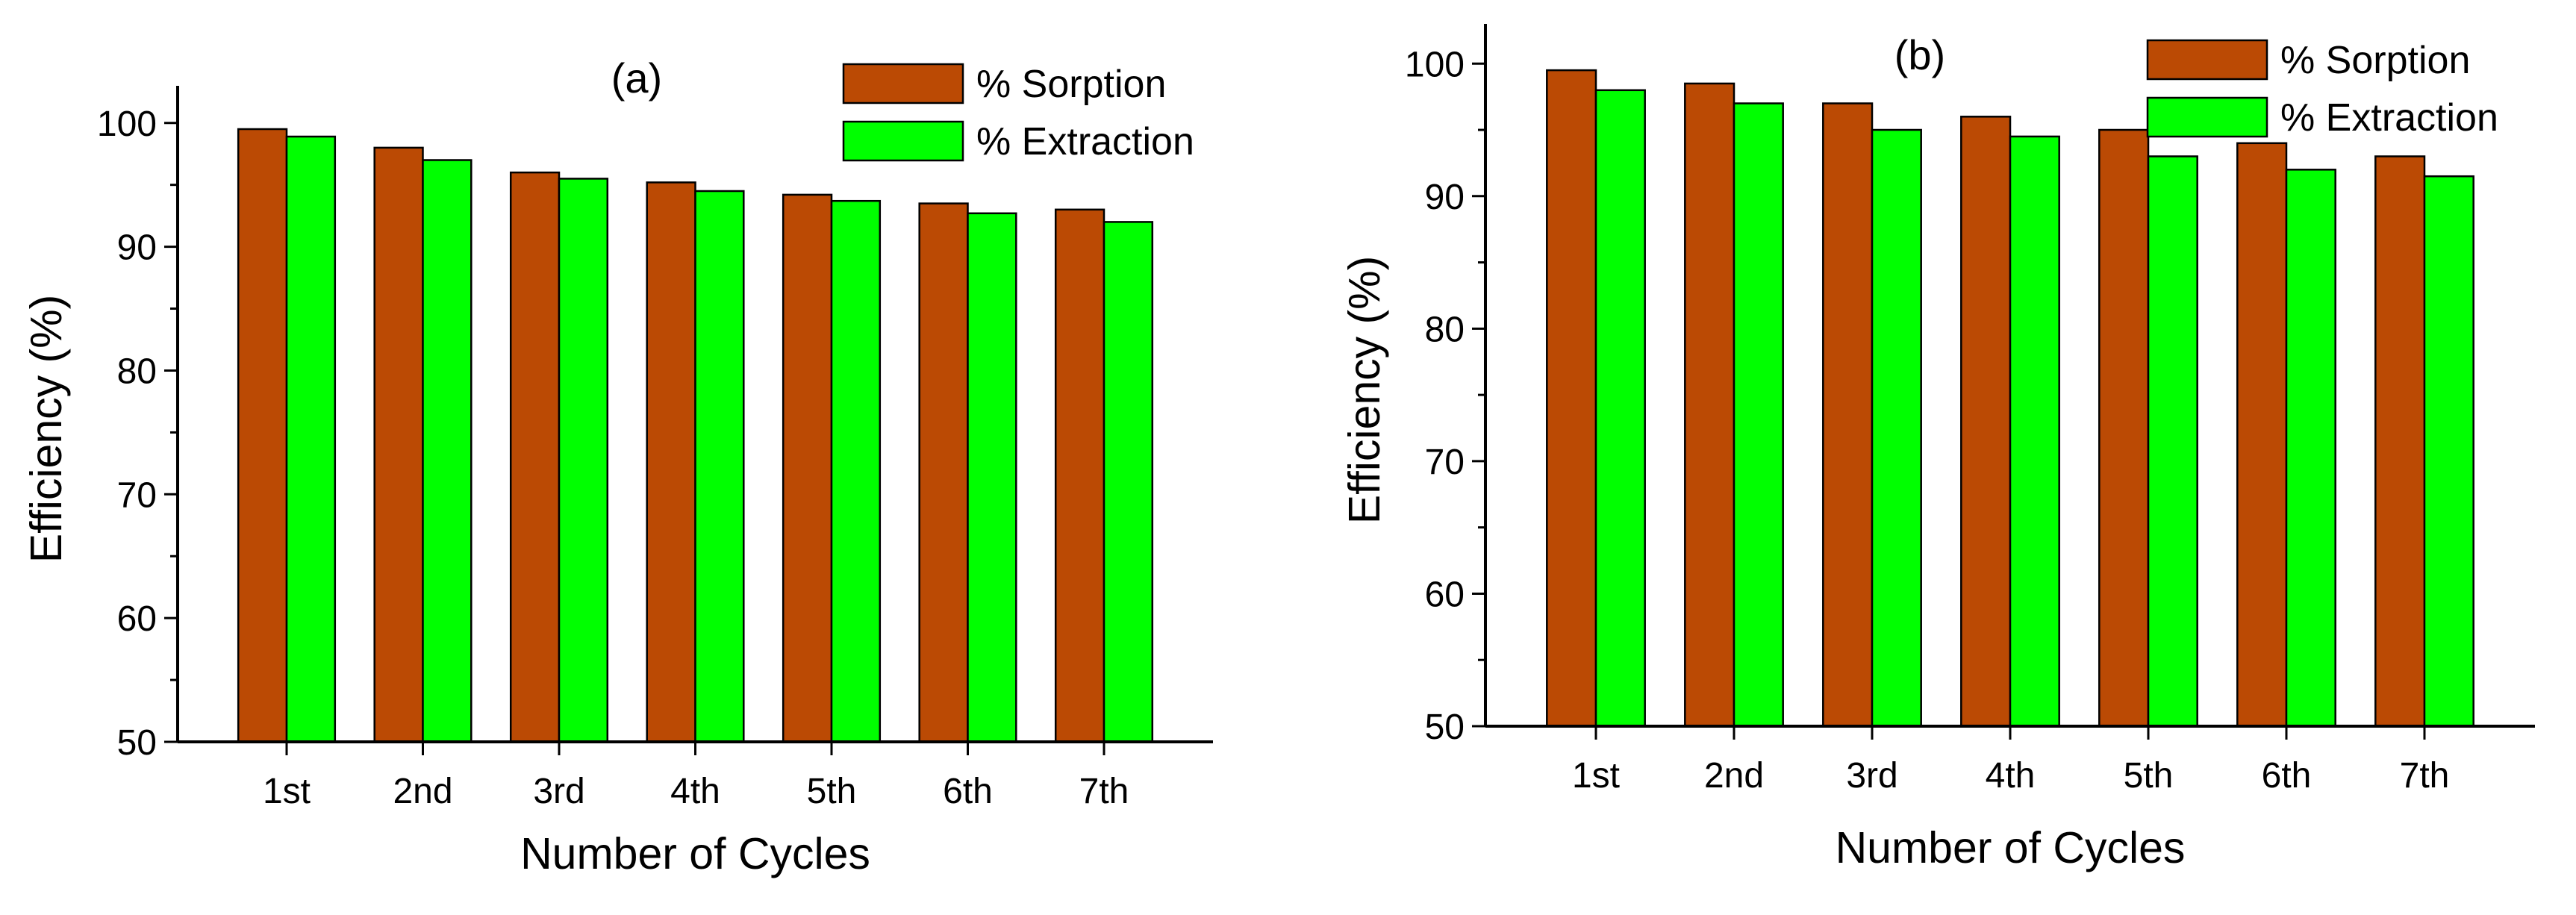 This screenshot has height=915, width=2576. Describe the element at coordinates (1919, 55) in the screenshot. I see `panel-label: (b)` at that location.